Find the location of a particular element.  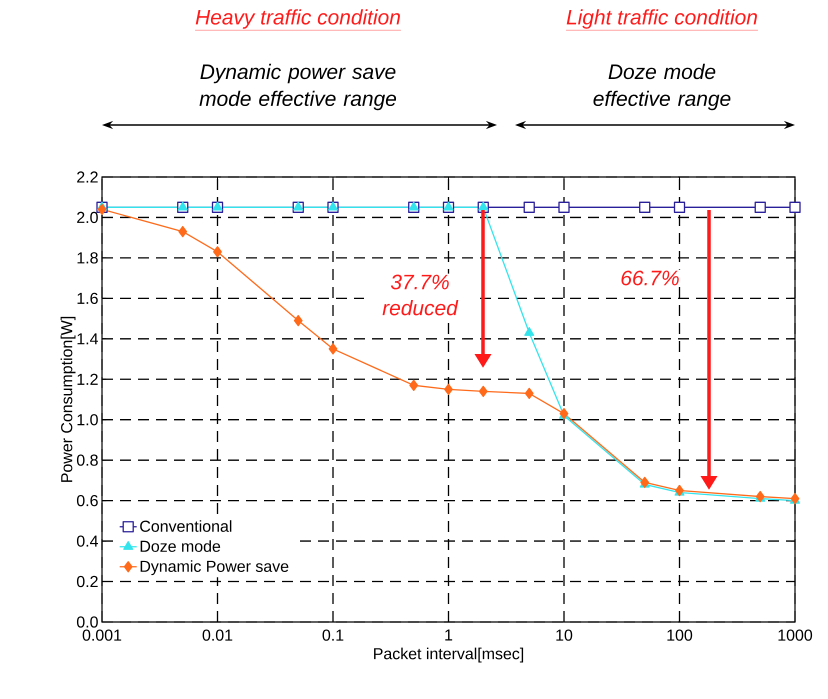

y-tick-label: 1.0 is located at coordinates (88, 420).